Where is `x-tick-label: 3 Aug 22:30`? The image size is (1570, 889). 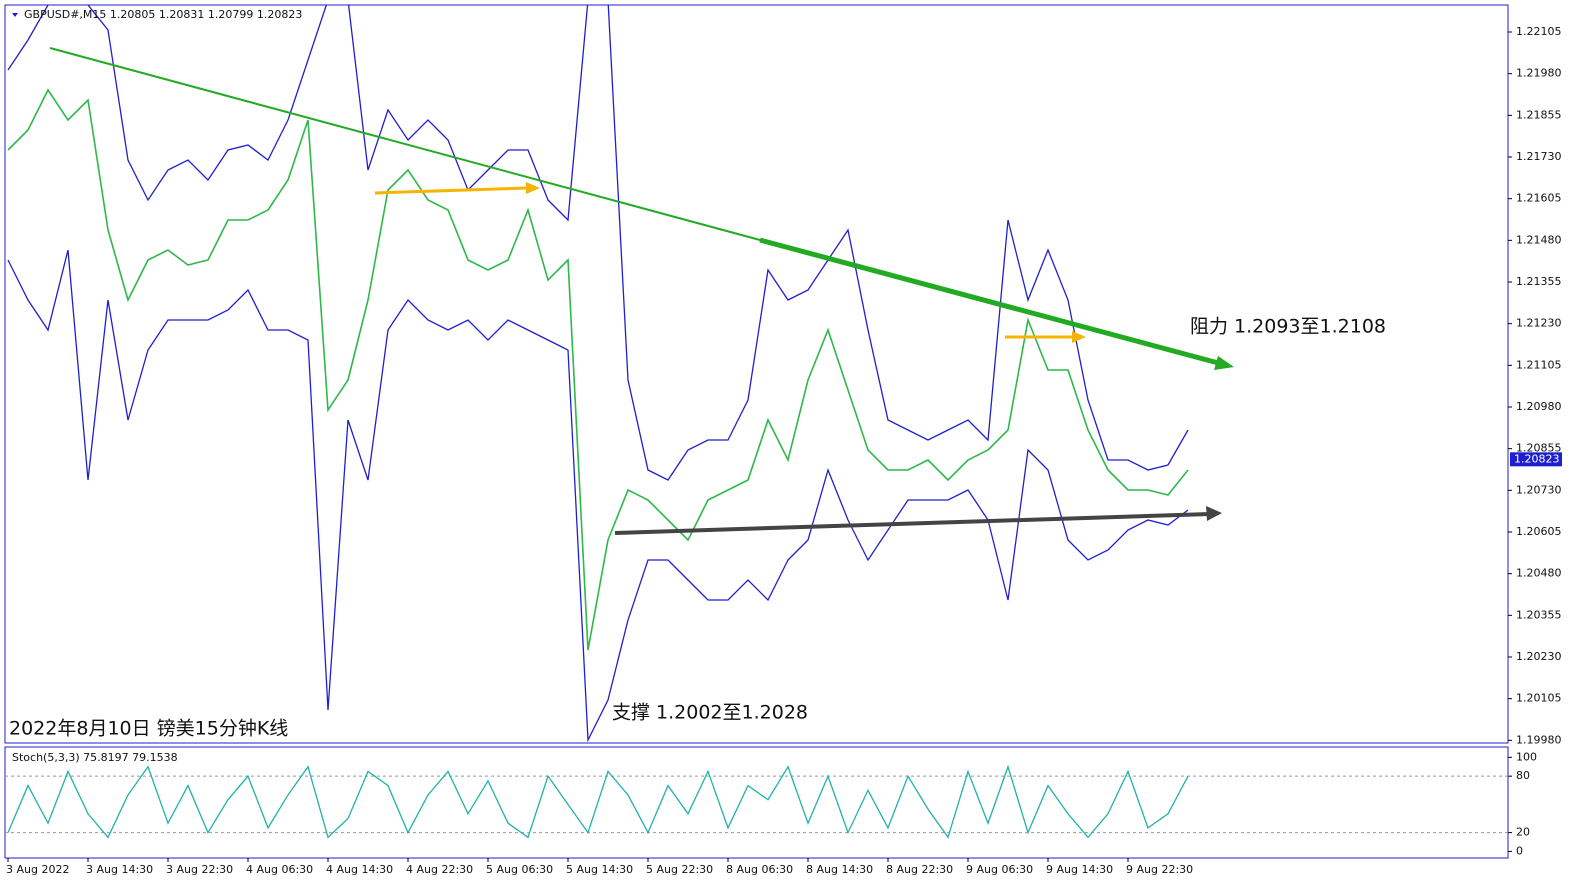
x-tick-label: 3 Aug 22:30 is located at coordinates (199, 869).